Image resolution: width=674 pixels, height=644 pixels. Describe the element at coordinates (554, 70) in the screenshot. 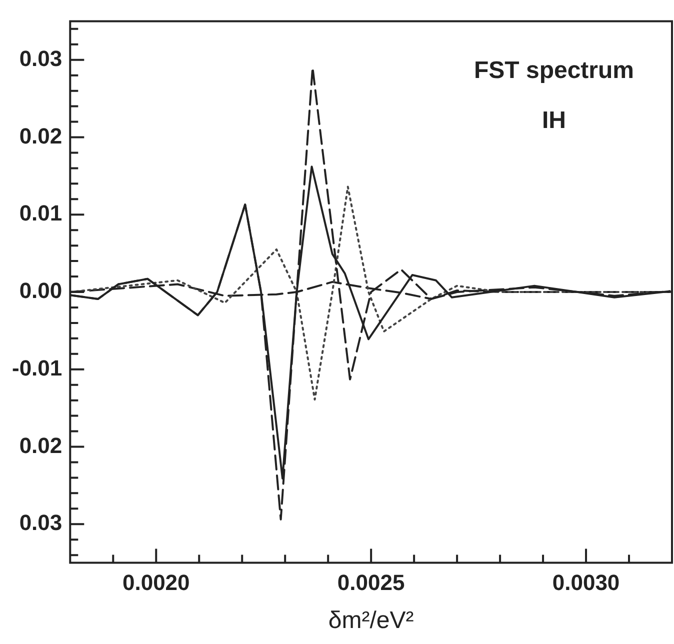

I see `annotation: FST spectrum` at that location.